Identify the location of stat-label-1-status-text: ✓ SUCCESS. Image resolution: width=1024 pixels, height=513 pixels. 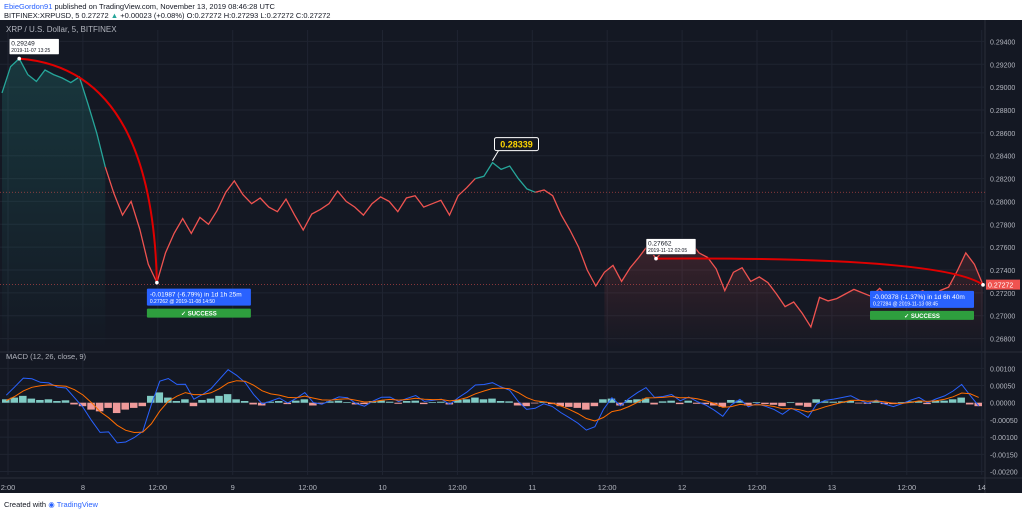
(199, 315).